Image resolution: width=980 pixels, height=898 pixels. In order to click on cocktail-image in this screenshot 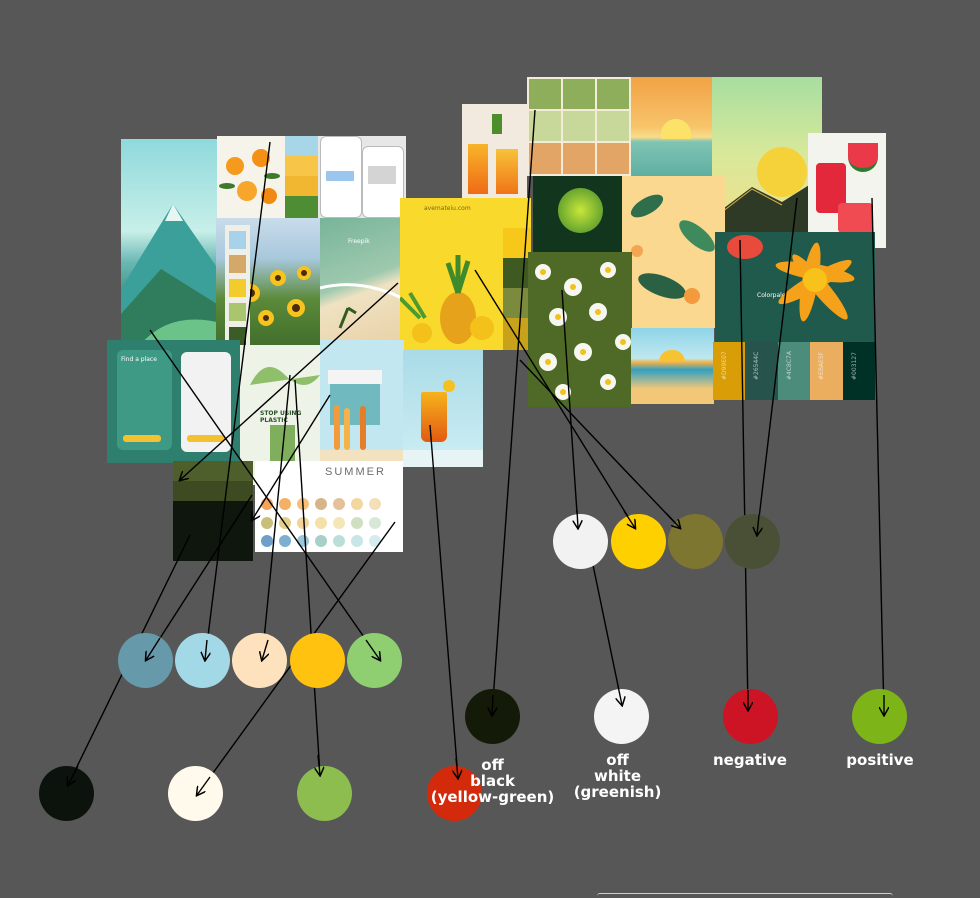, I will do `click(443, 408)`.